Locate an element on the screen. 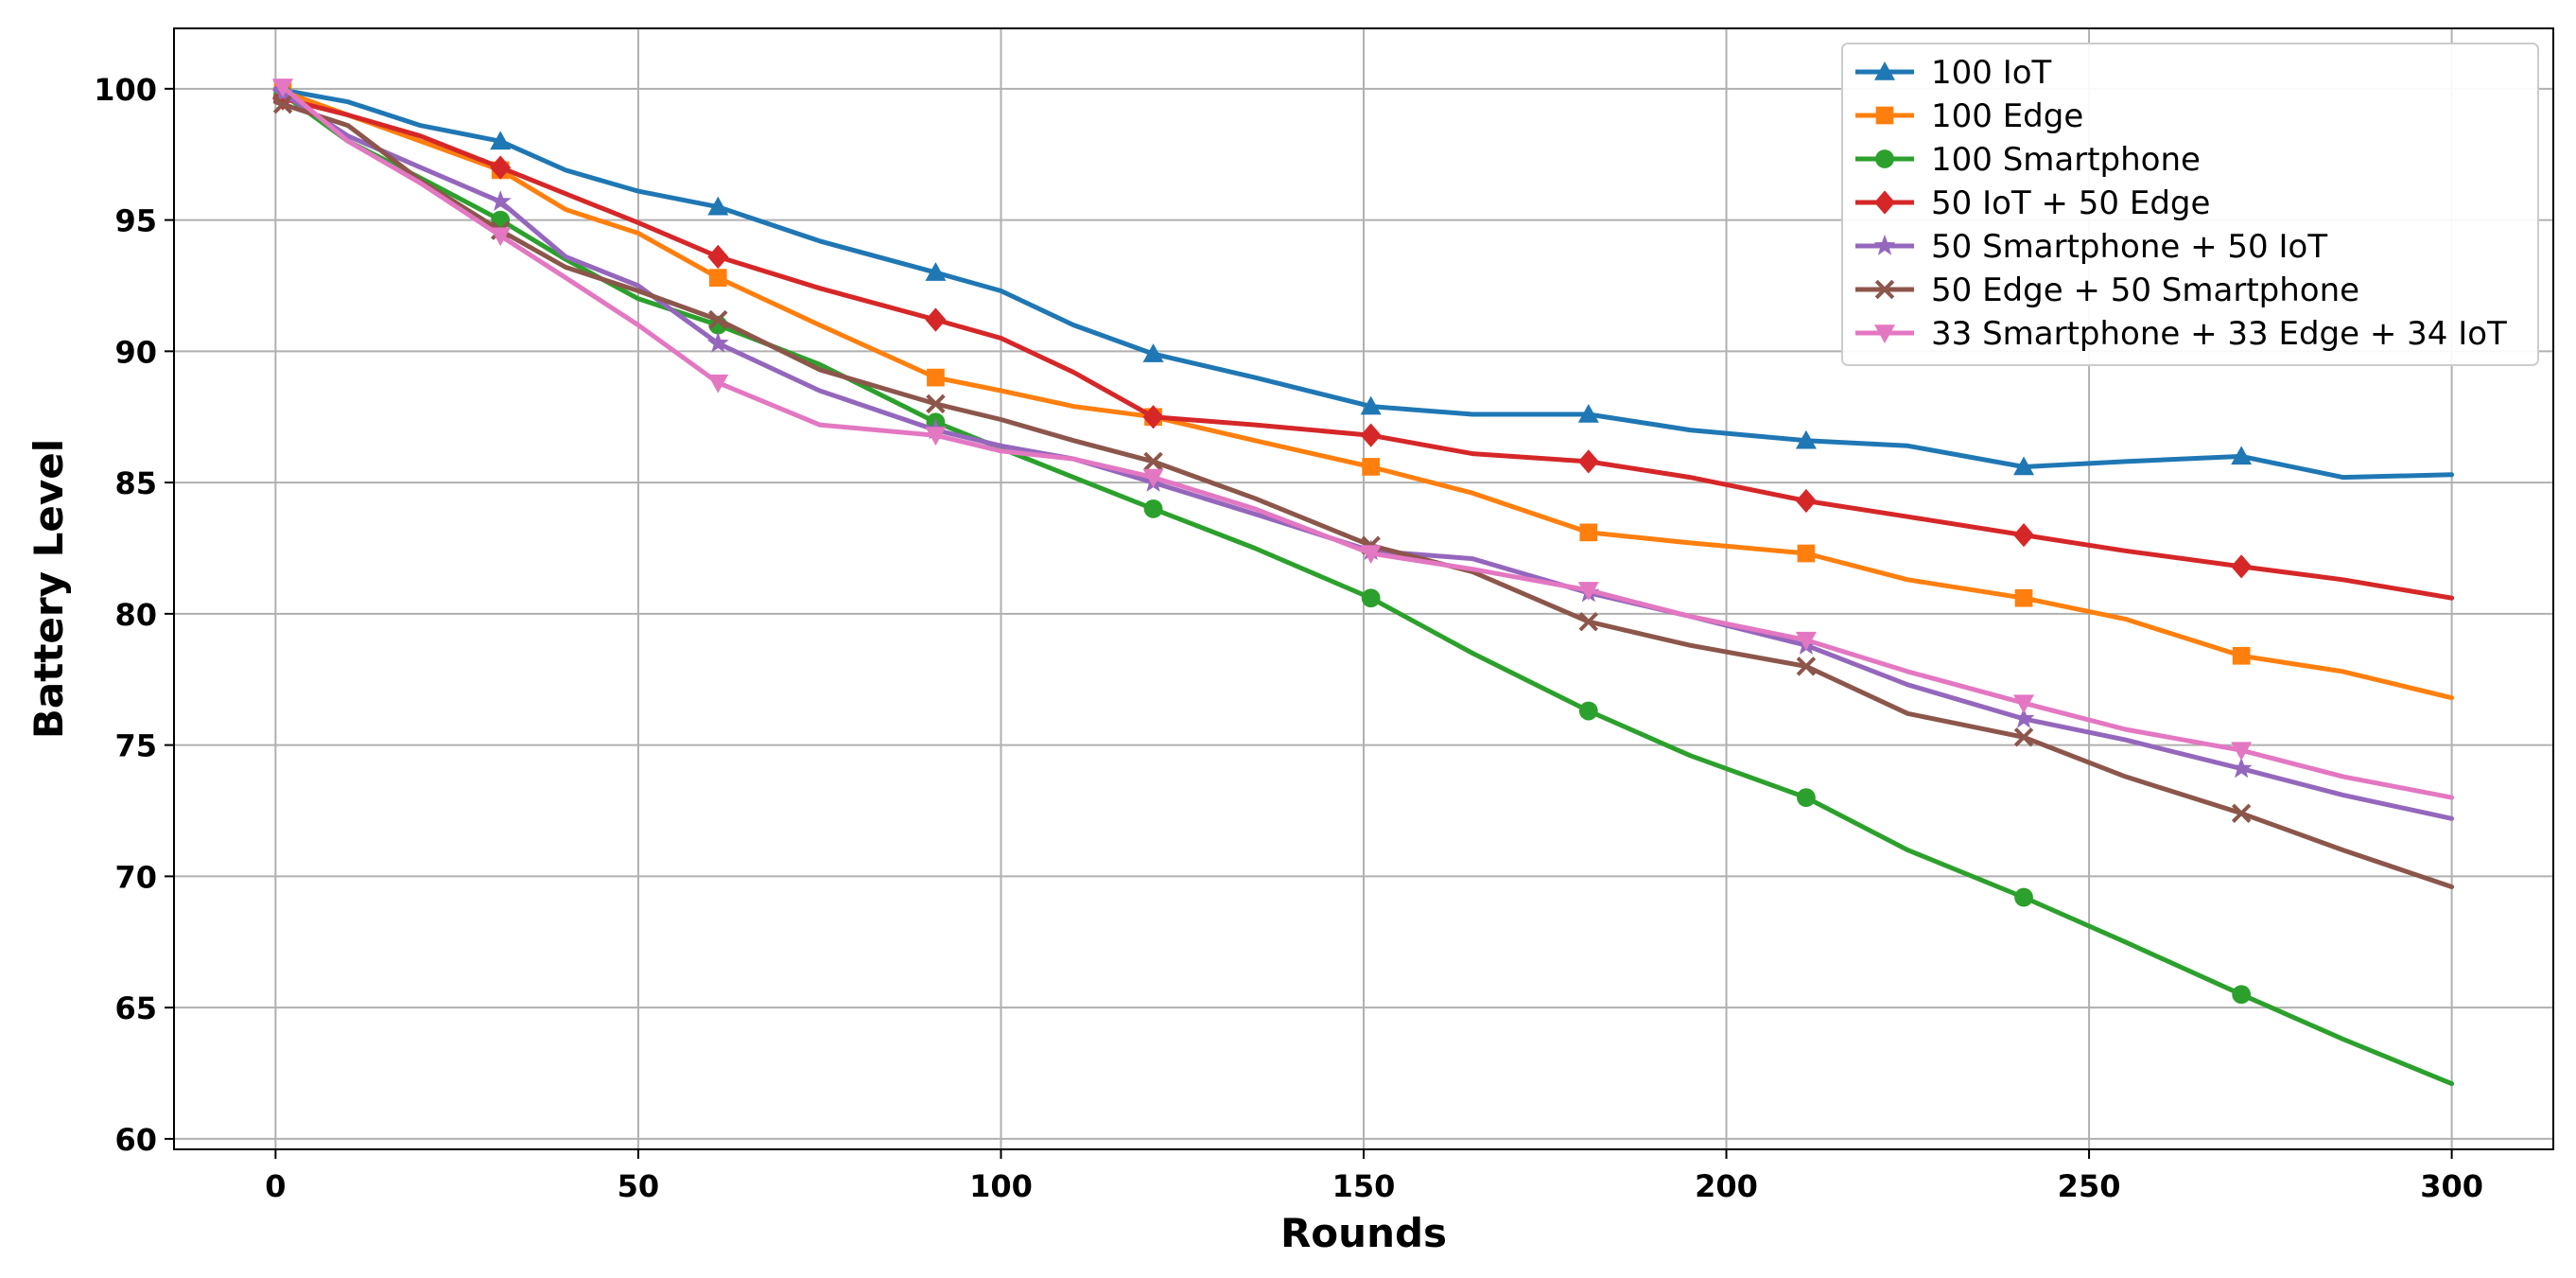 The image size is (2576, 1278). y-tick-label: 60 is located at coordinates (135, 1140).